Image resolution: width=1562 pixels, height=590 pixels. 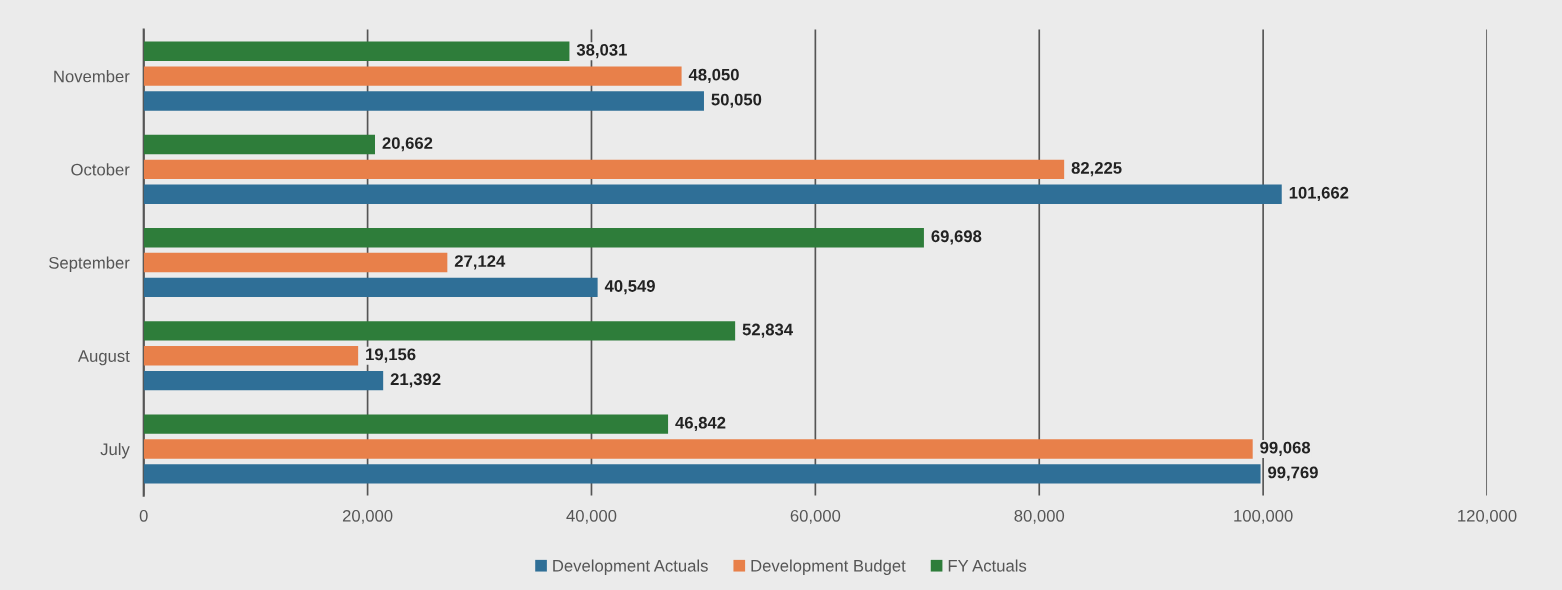 What do you see at coordinates (100, 169) in the screenshot?
I see `y-tick-label: October` at bounding box center [100, 169].